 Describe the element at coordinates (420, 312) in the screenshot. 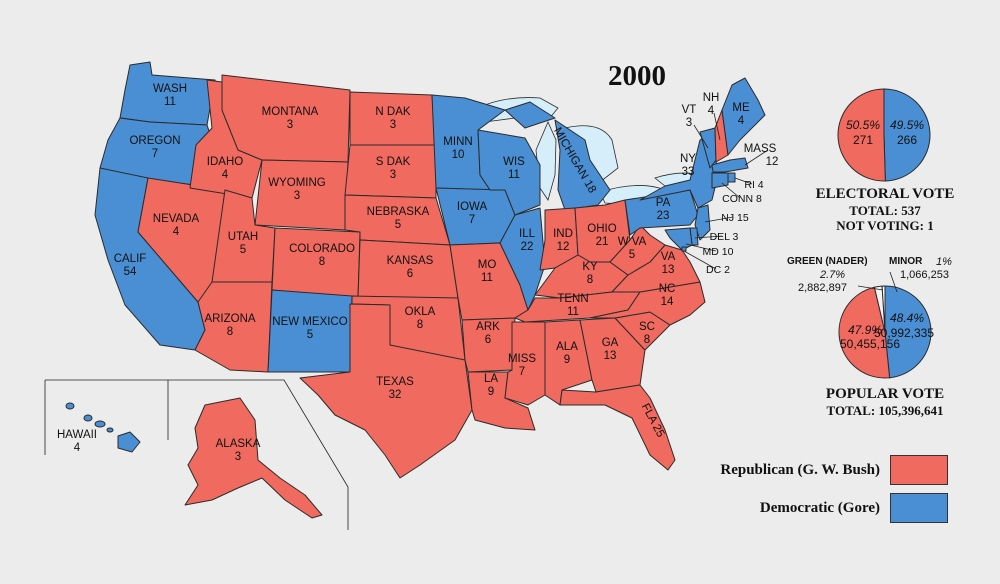

I see `state-name-OK: OKLA` at that location.